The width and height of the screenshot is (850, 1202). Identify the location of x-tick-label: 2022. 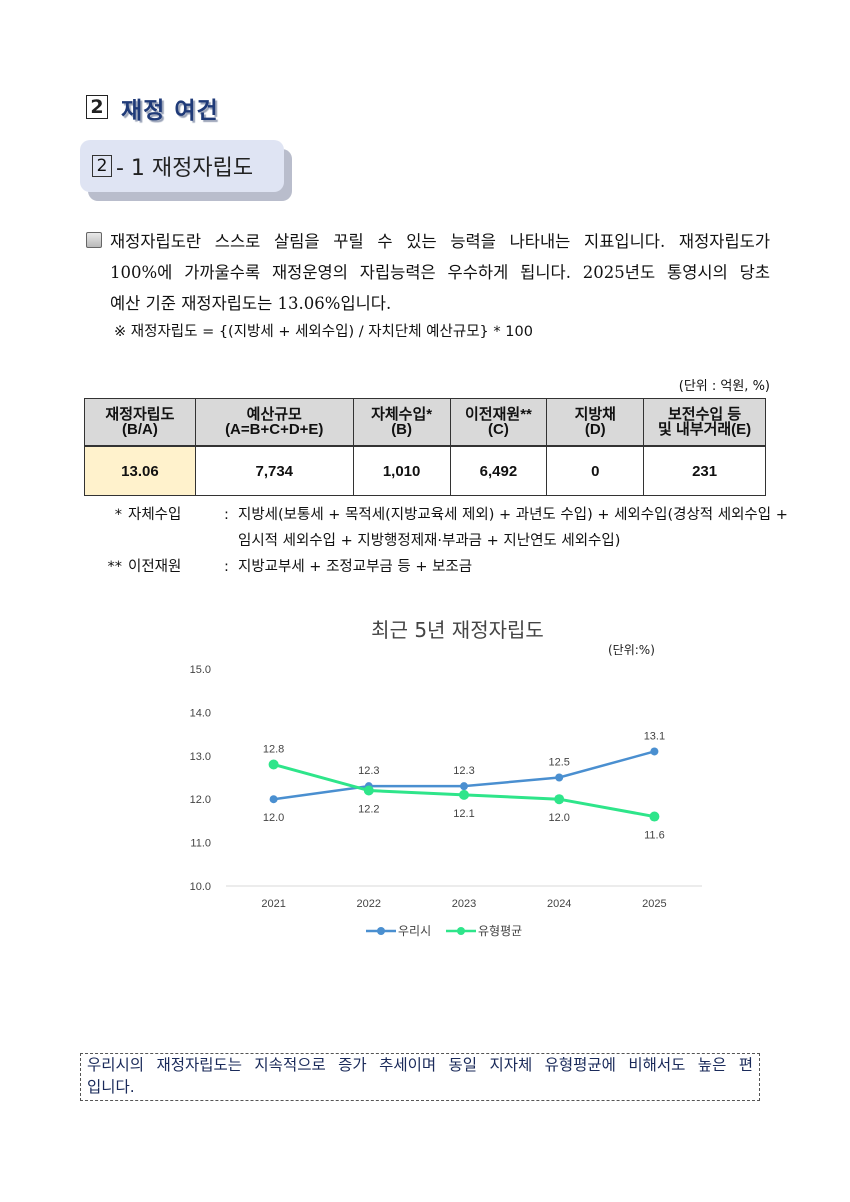
(369, 904).